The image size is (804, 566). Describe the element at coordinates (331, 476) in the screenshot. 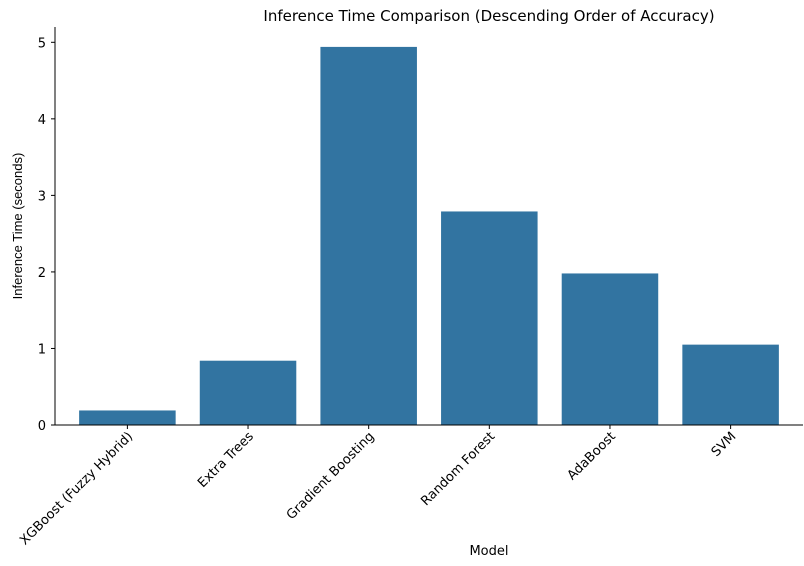

I see `x-tick-label: Gradient Boosting` at that location.